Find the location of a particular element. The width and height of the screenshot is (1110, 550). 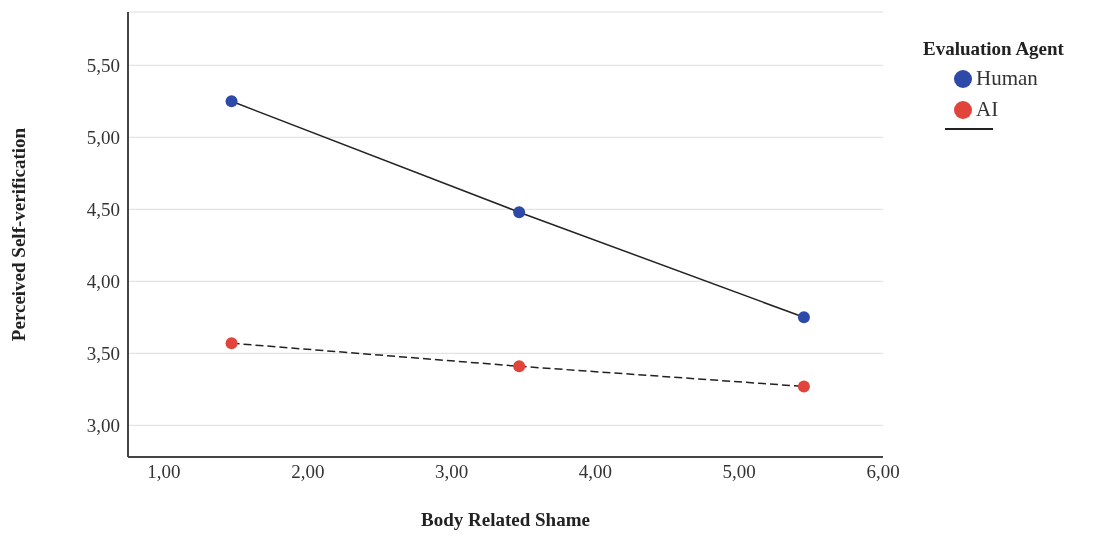

y-tick-label: 5,00 is located at coordinates (103, 138).